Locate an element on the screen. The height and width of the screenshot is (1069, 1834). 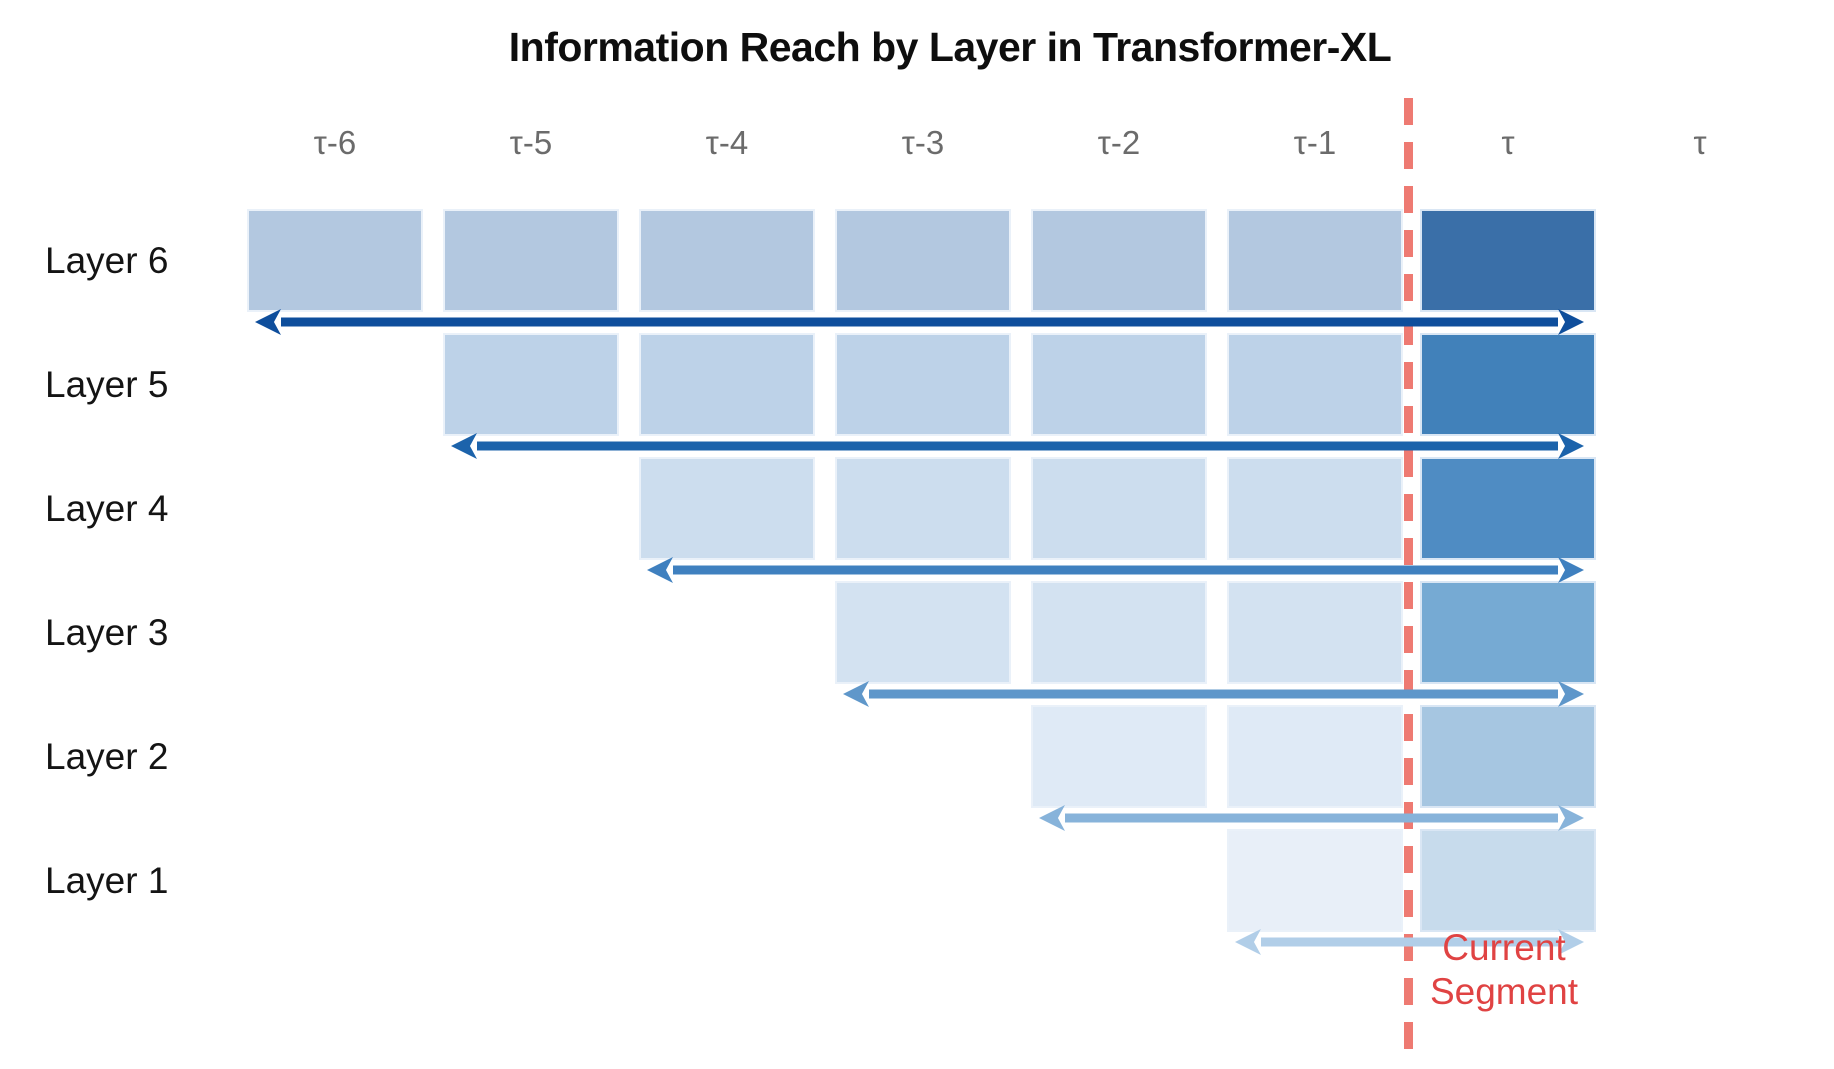
memory-box-layer-1-col-τ-1 is located at coordinates (1315, 880).